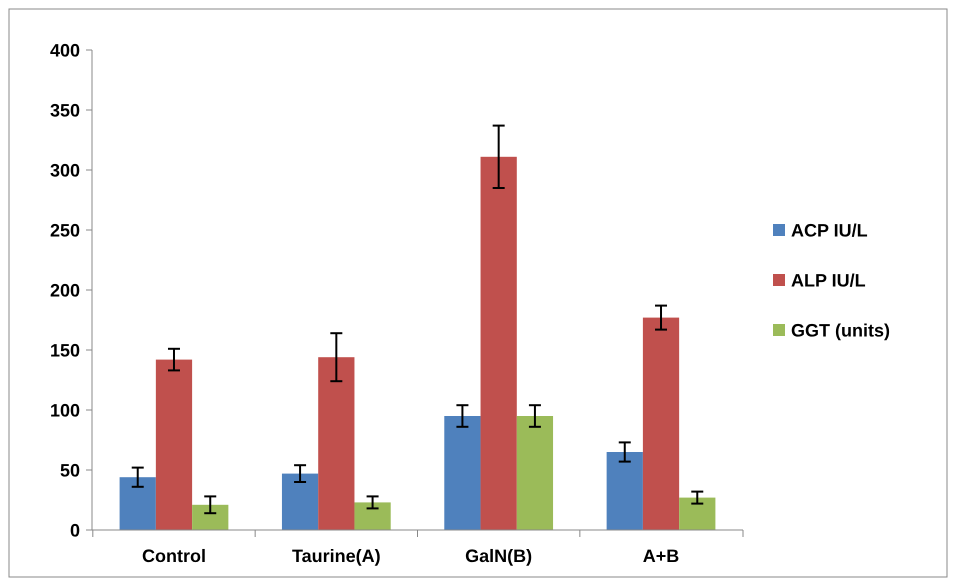 This screenshot has height=583, width=957. I want to click on x-tick-label: GalN(B), so click(498, 556).